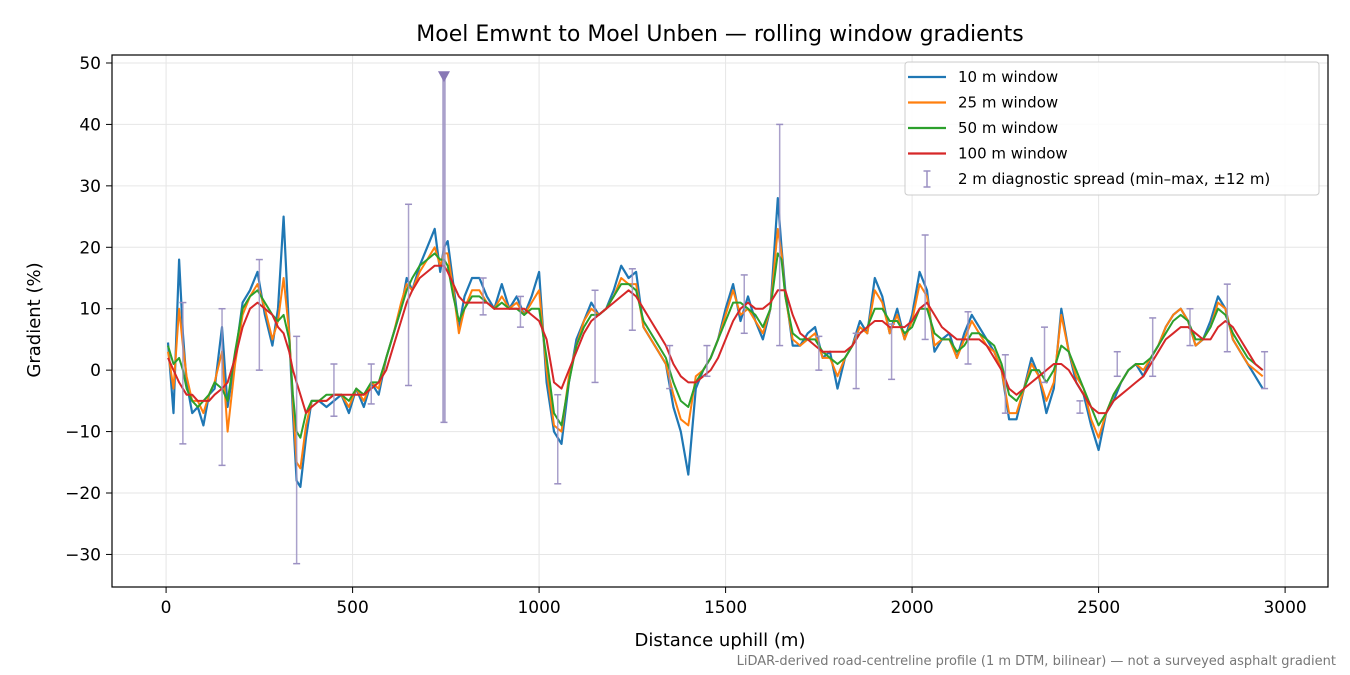 The width and height of the screenshot is (1350, 675). Describe the element at coordinates (911, 608) in the screenshot. I see `x-tick-label: 2000` at that location.